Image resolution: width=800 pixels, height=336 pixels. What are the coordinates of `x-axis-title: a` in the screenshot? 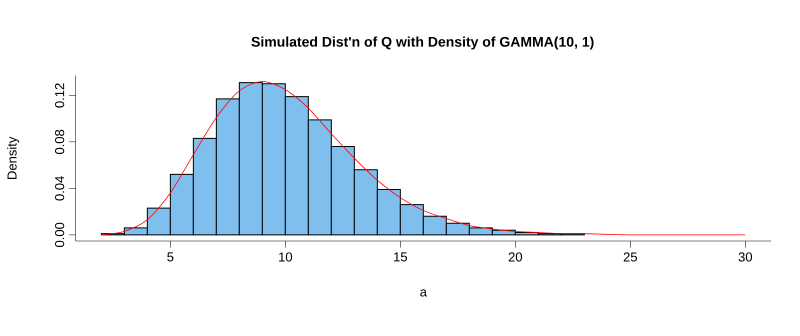 It's located at (423, 293).